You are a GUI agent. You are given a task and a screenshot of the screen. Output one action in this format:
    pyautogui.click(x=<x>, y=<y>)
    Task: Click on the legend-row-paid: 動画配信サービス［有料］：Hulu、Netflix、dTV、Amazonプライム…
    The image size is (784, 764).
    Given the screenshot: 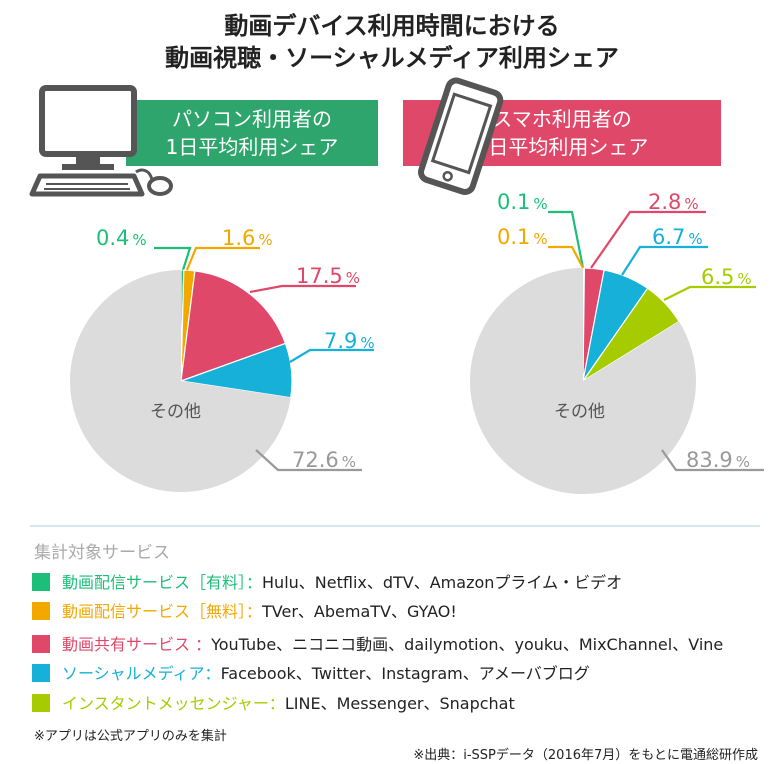 What is the action you would take?
    pyautogui.click(x=327, y=583)
    